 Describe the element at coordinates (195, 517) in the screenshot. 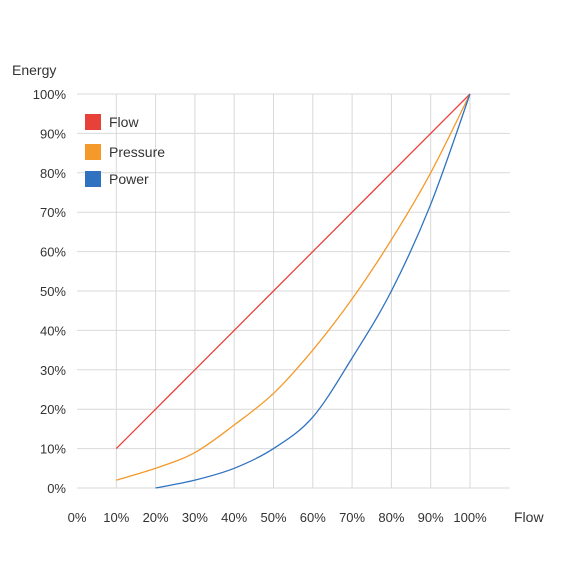

I see `x-tick-label: 30%` at that location.